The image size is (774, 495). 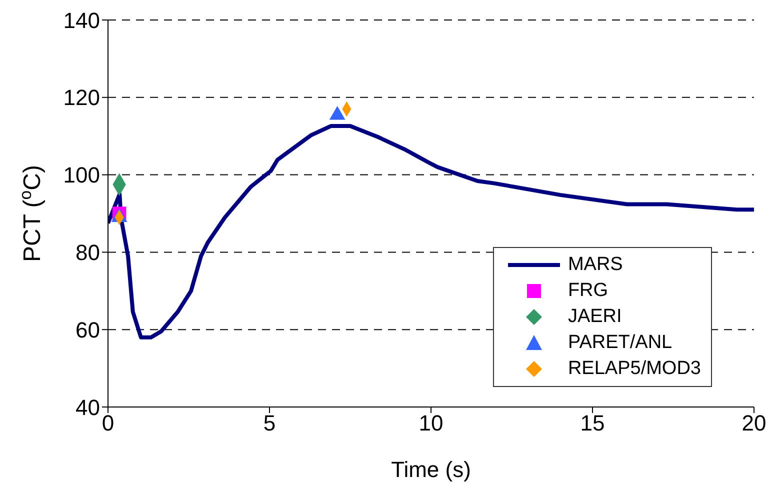 I want to click on y-tick-label: 80, so click(x=88, y=253).